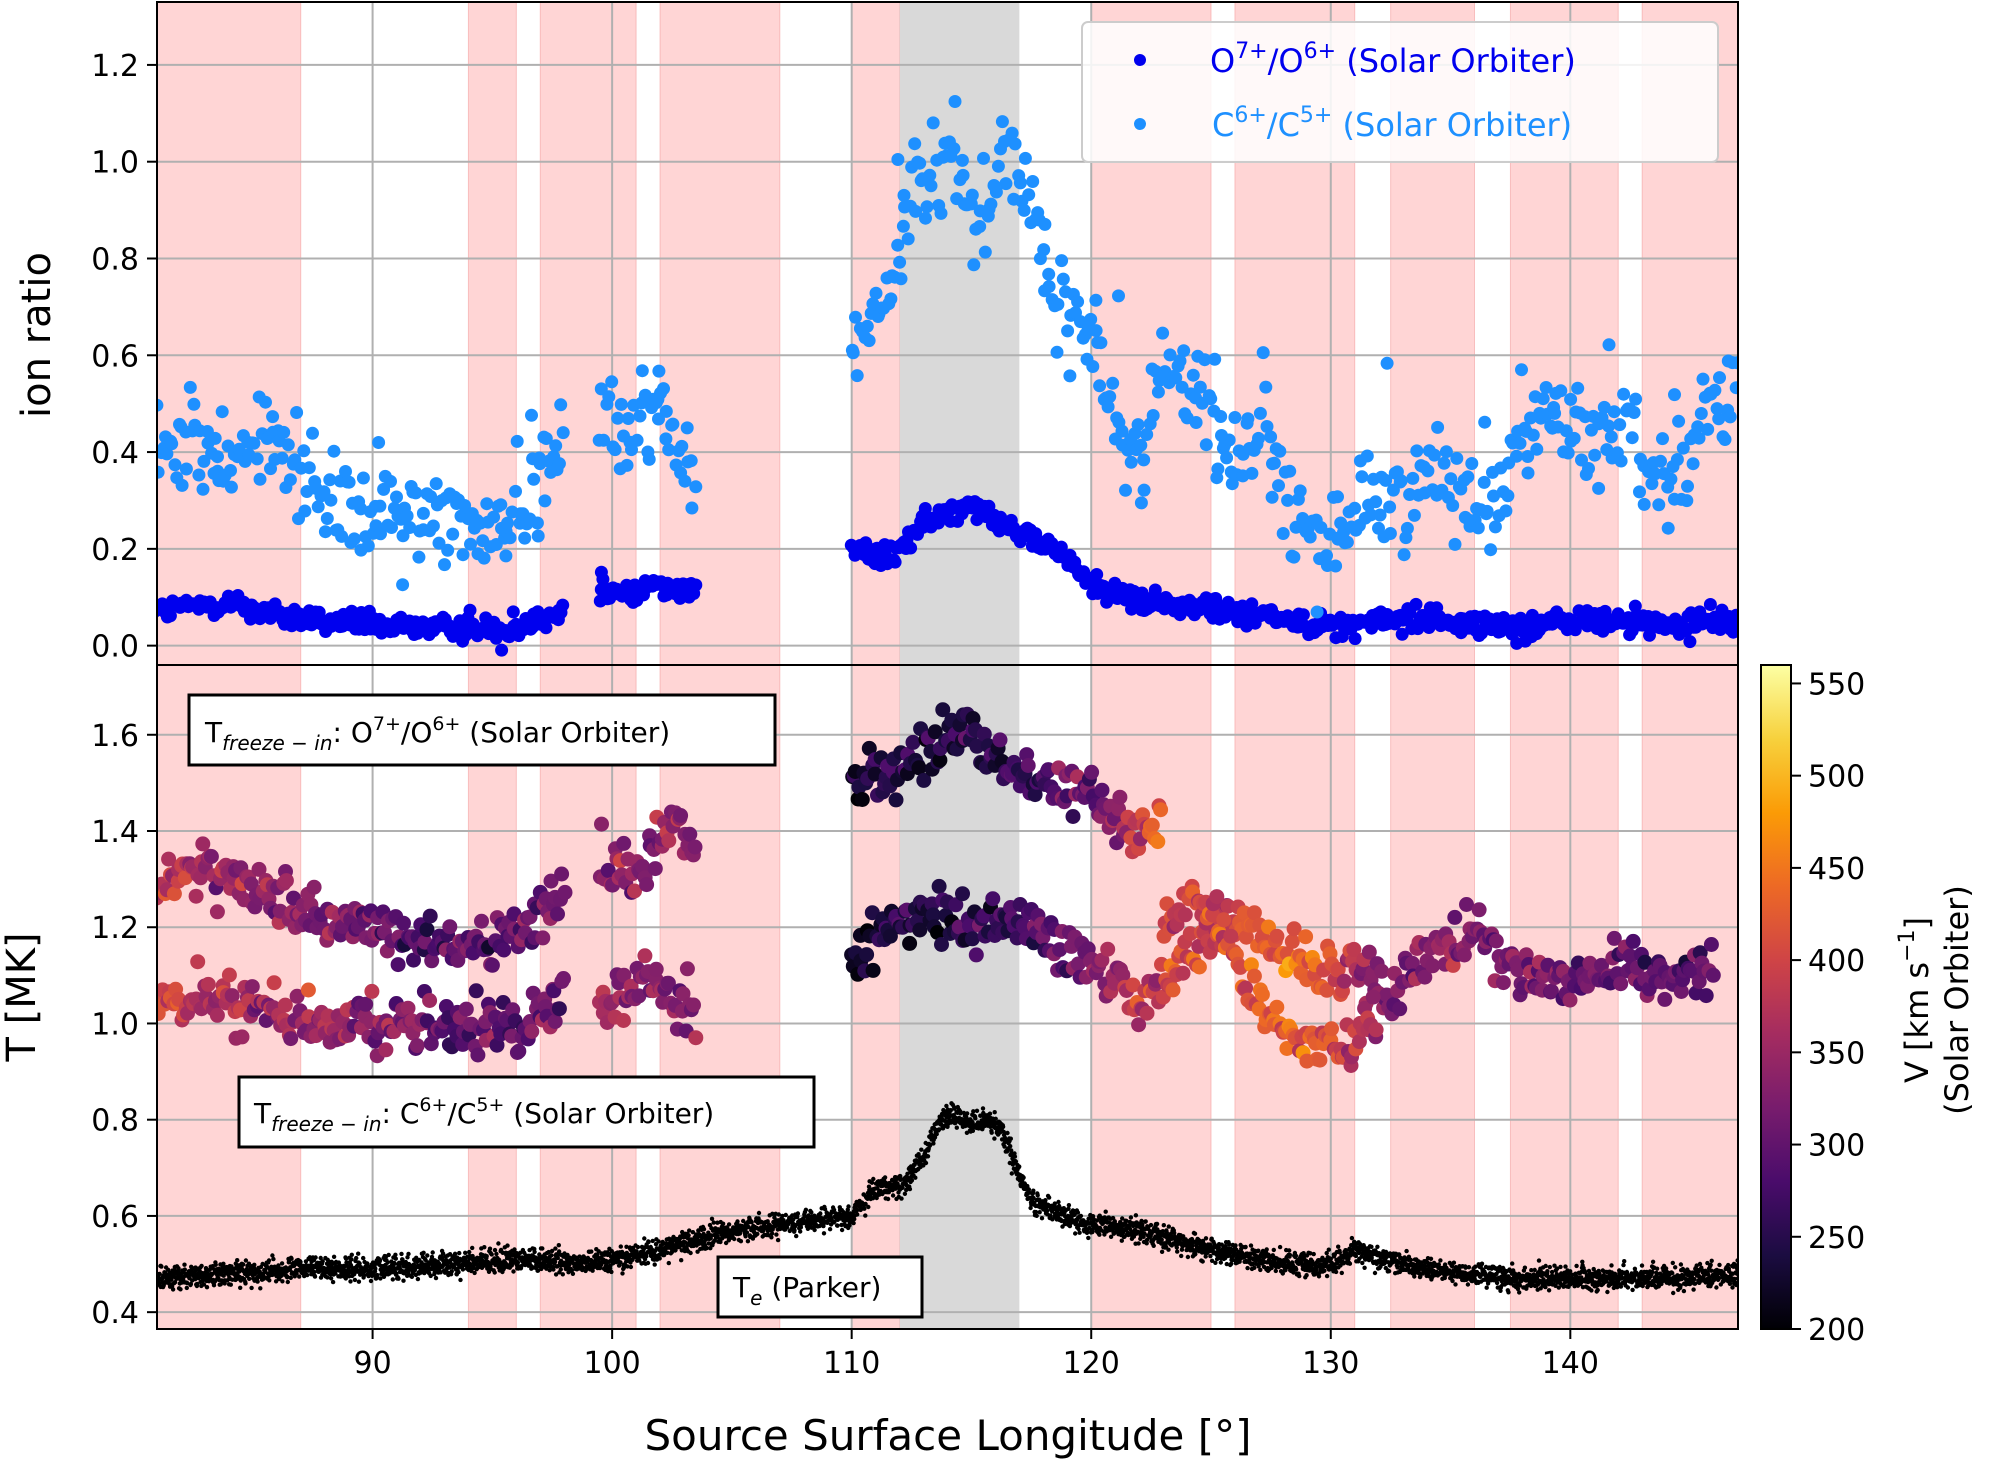 The width and height of the screenshot is (1996, 1462). Describe the element at coordinates (492, 333) in the screenshot. I see `shaded-band` at that location.